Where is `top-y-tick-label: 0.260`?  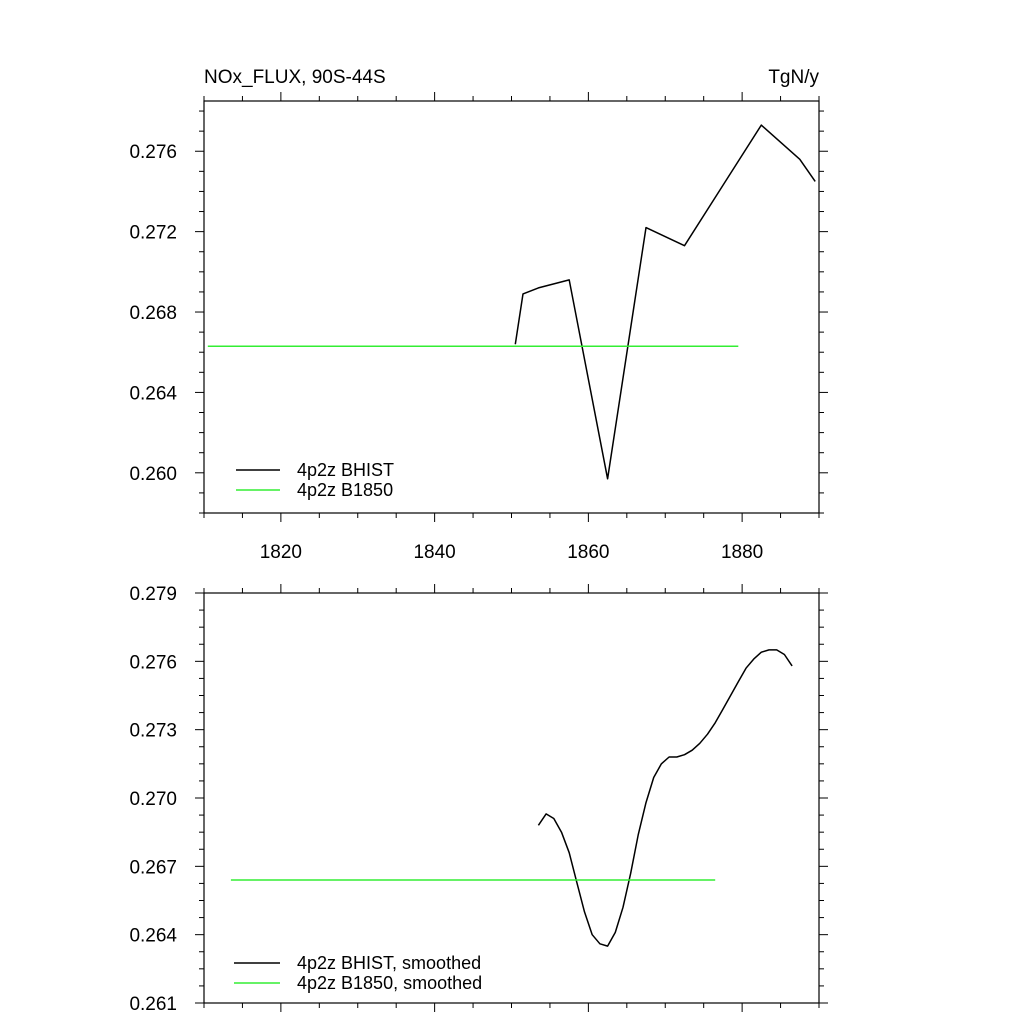
top-y-tick-label: 0.260 is located at coordinates (153, 474).